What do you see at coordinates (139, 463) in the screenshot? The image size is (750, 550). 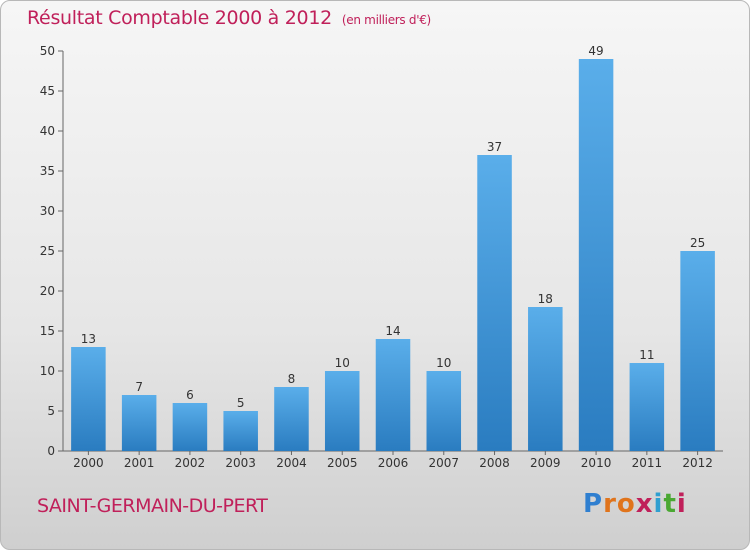 I see `x-tick-label: 2001` at bounding box center [139, 463].